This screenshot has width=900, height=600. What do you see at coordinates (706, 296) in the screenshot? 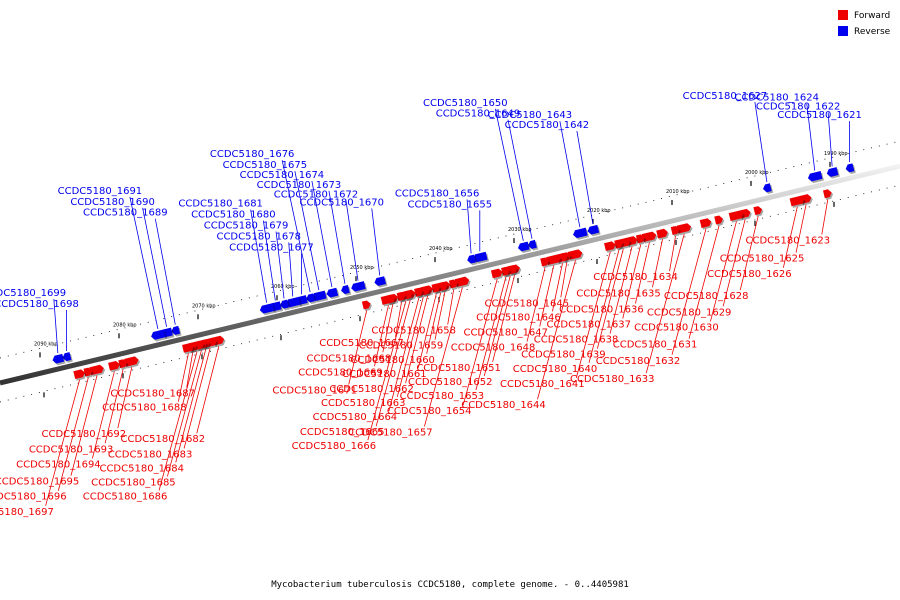
I see `gene-label: CCDC5180_1628` at bounding box center [706, 296].